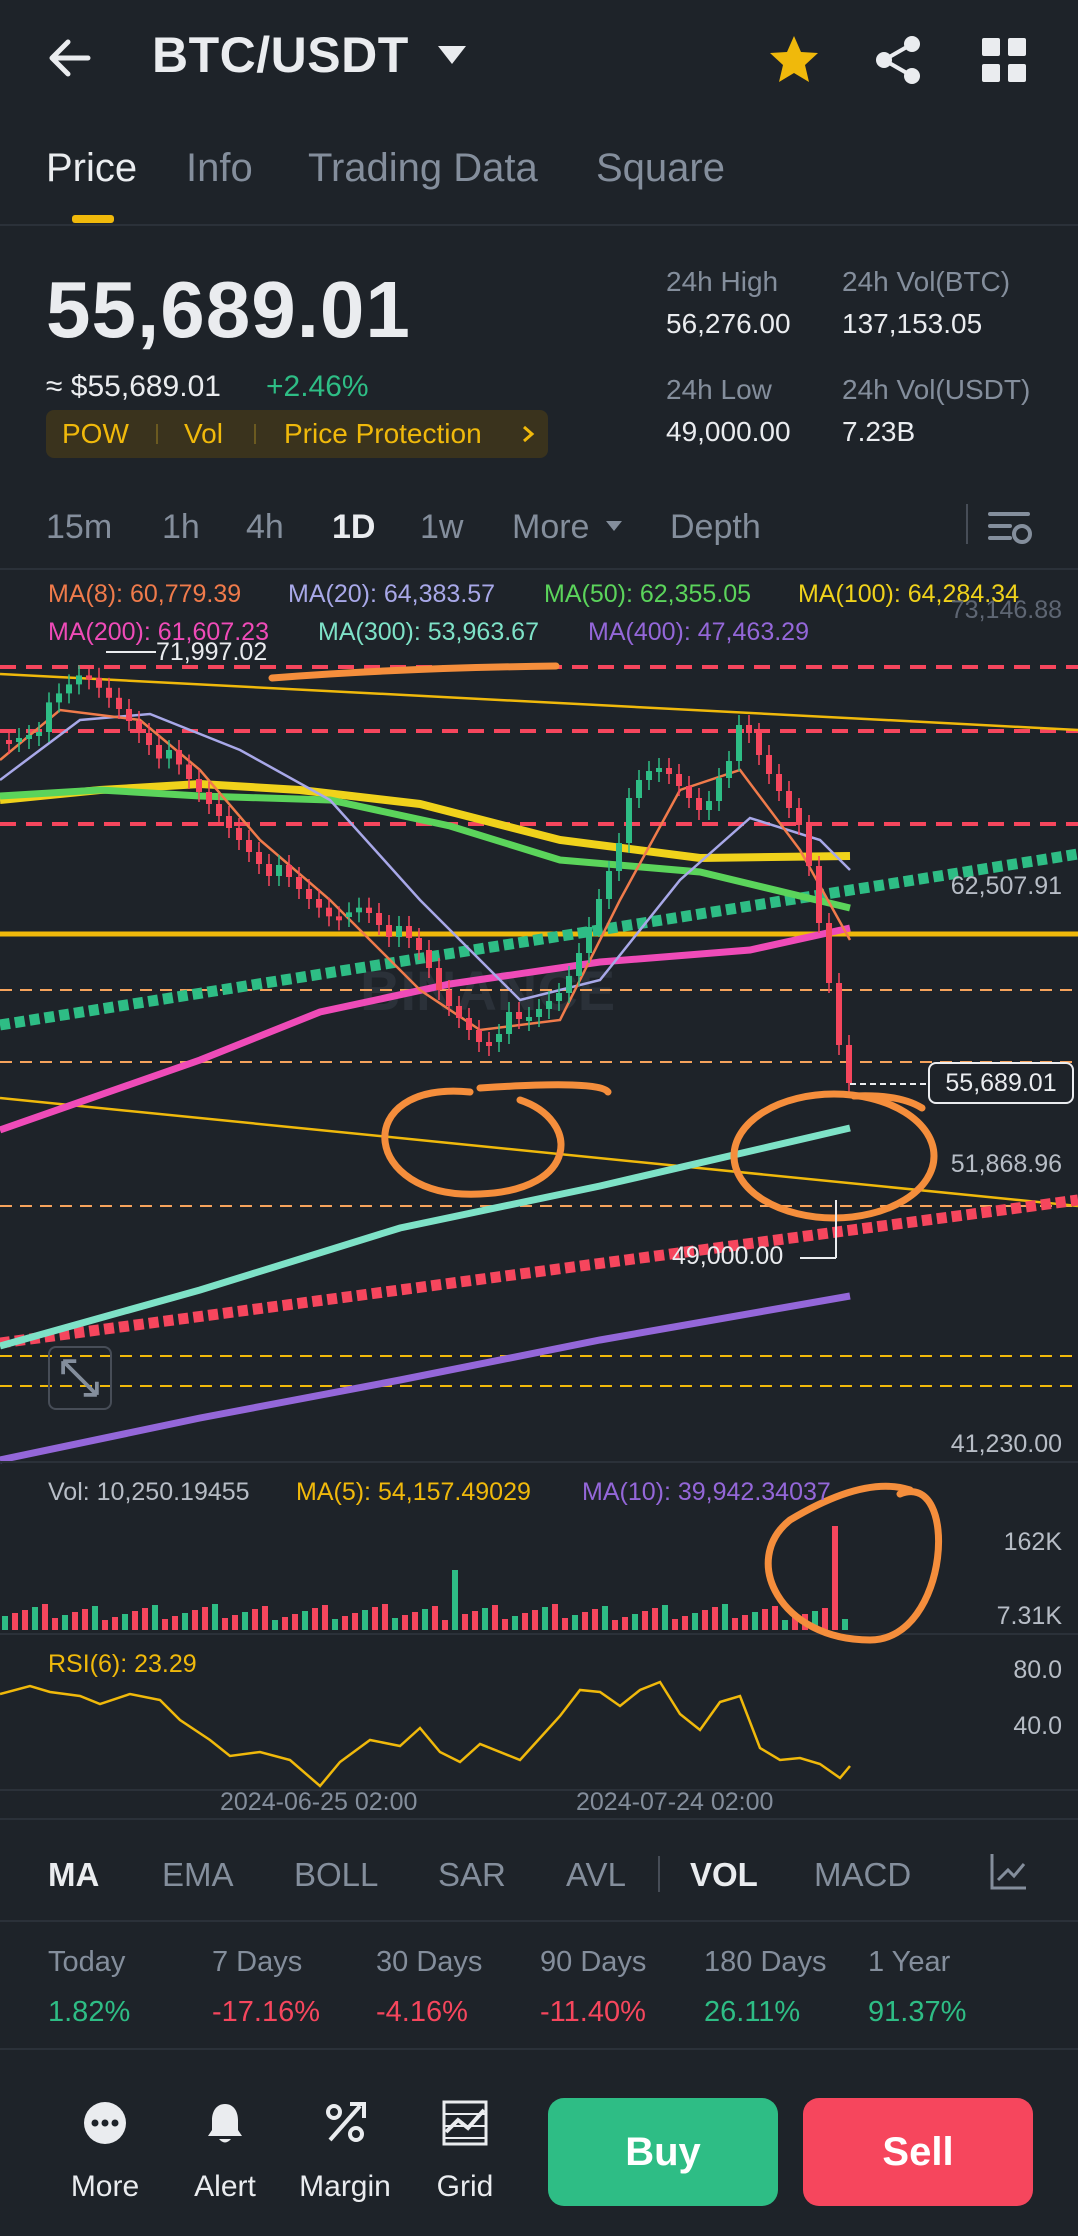  What do you see at coordinates (912, 323) in the screenshot?
I see `stat-value: 137,153.05` at bounding box center [912, 323].